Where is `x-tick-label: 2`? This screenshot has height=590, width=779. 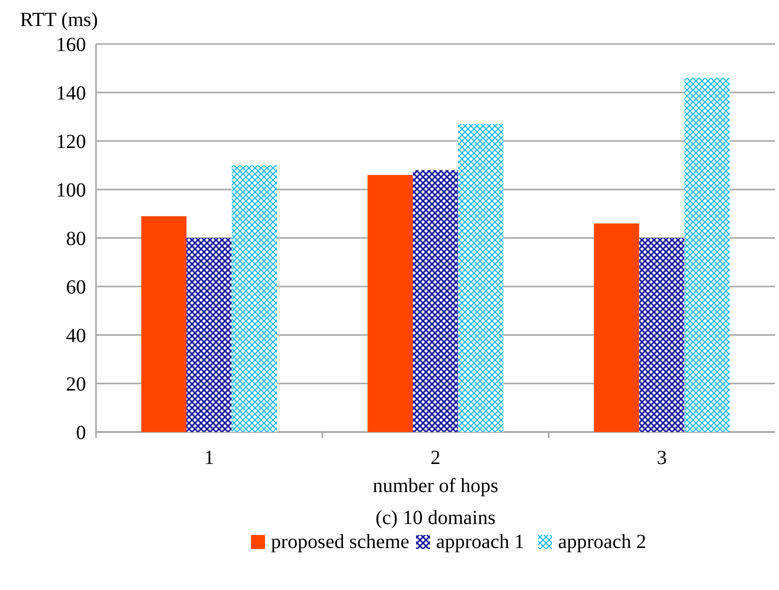
x-tick-label: 2 is located at coordinates (435, 458).